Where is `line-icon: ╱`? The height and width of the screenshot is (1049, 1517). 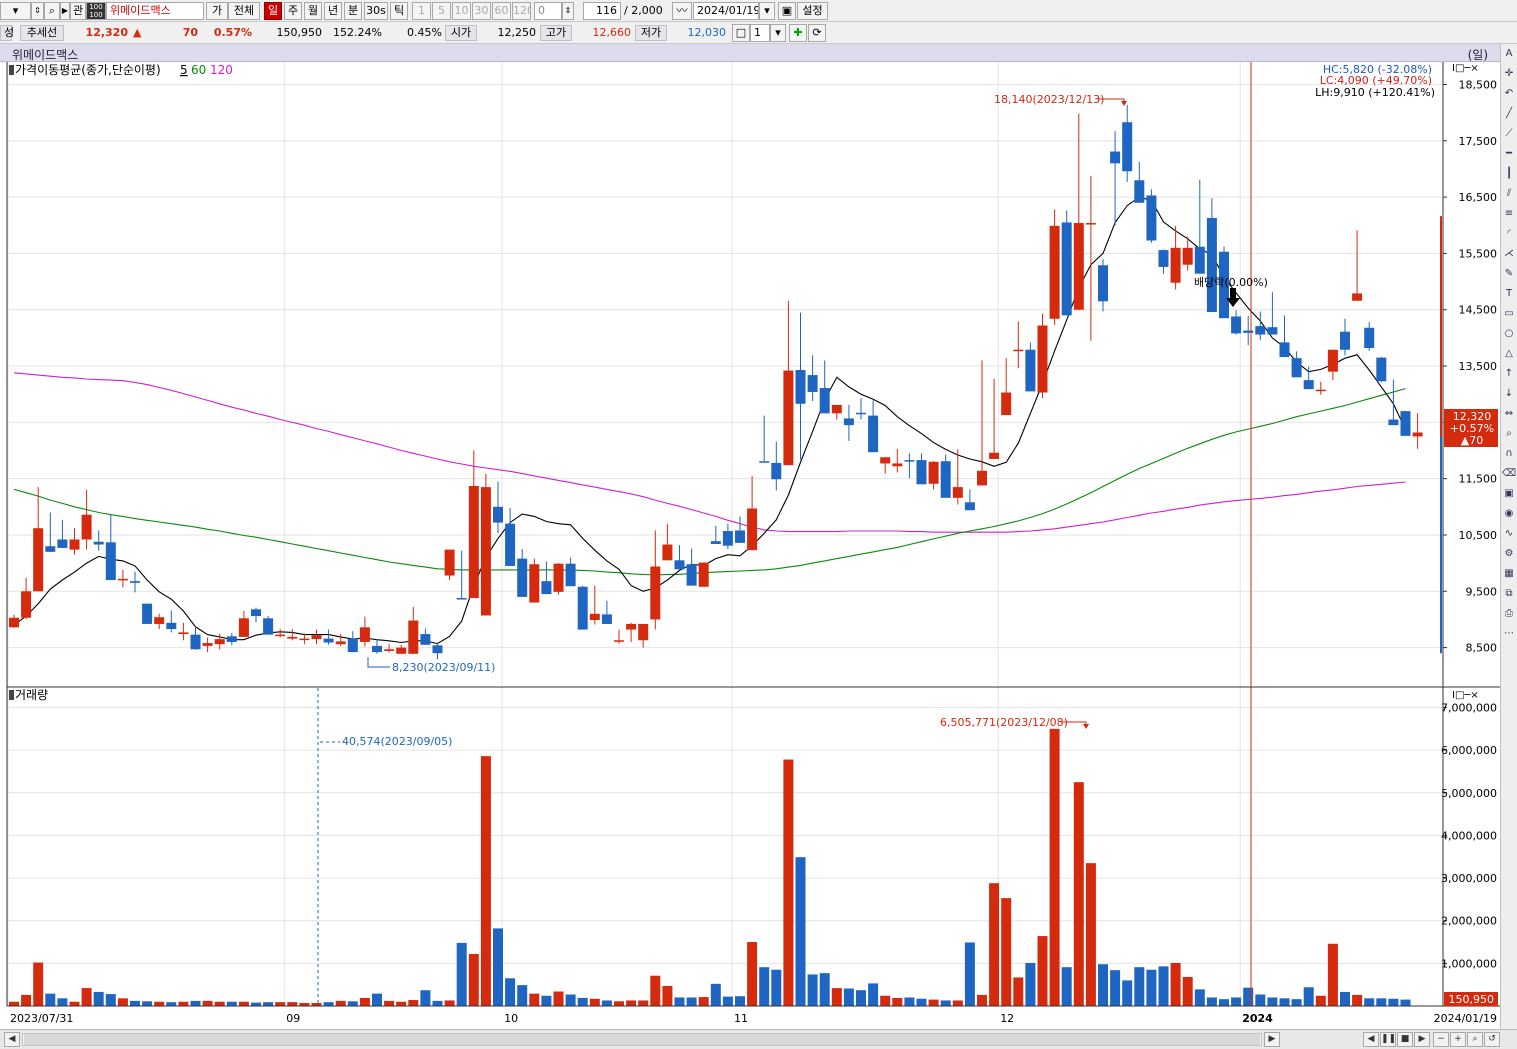
line-icon: ╱ is located at coordinates (1509, 113).